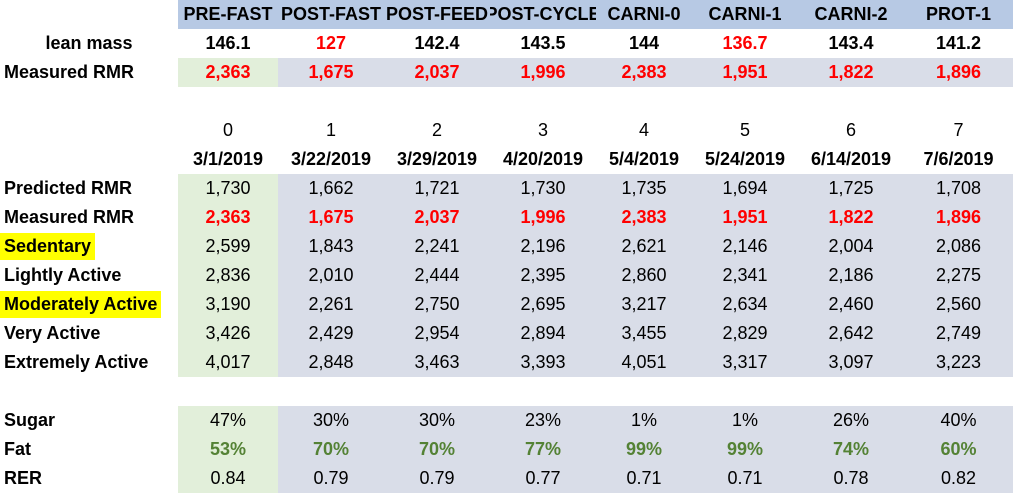 The image size is (1013, 495). I want to click on data-cell: 2,599, so click(228, 246).